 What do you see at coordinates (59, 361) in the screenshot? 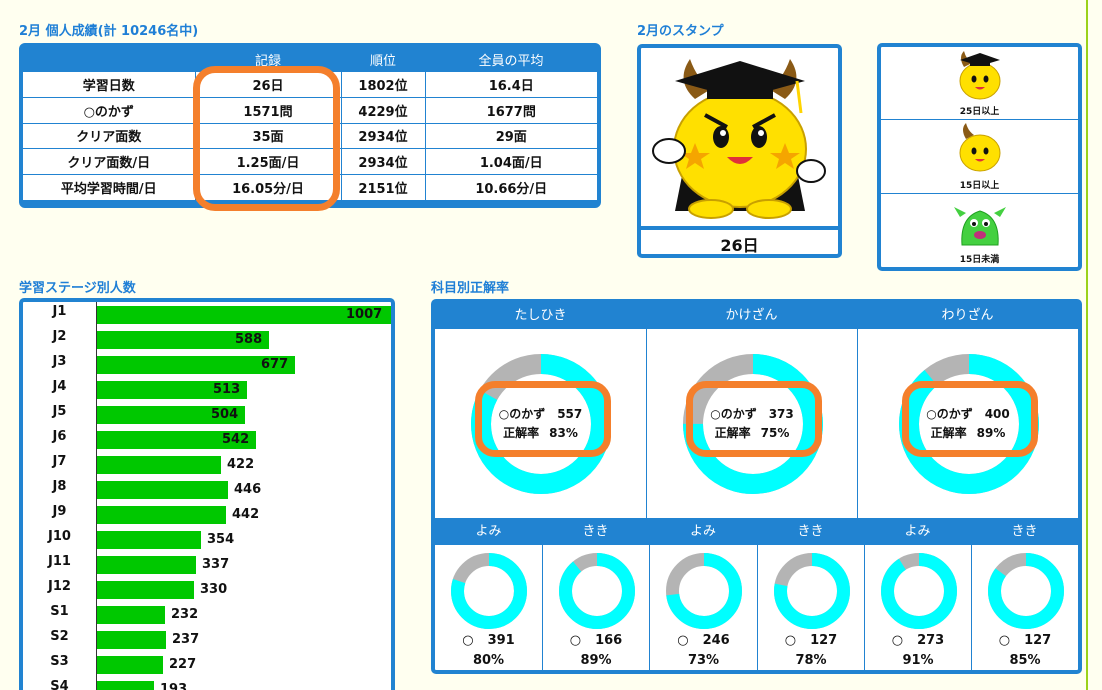
I see `stage-label: J3` at bounding box center [59, 361].